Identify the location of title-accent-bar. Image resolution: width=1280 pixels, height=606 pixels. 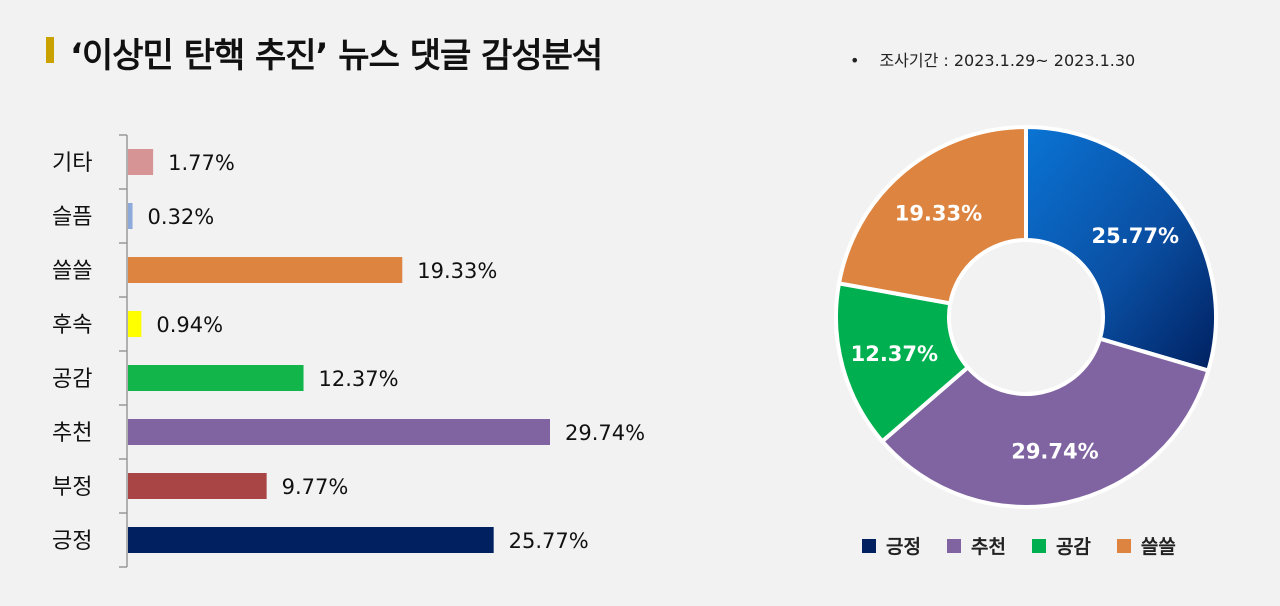
(50, 50).